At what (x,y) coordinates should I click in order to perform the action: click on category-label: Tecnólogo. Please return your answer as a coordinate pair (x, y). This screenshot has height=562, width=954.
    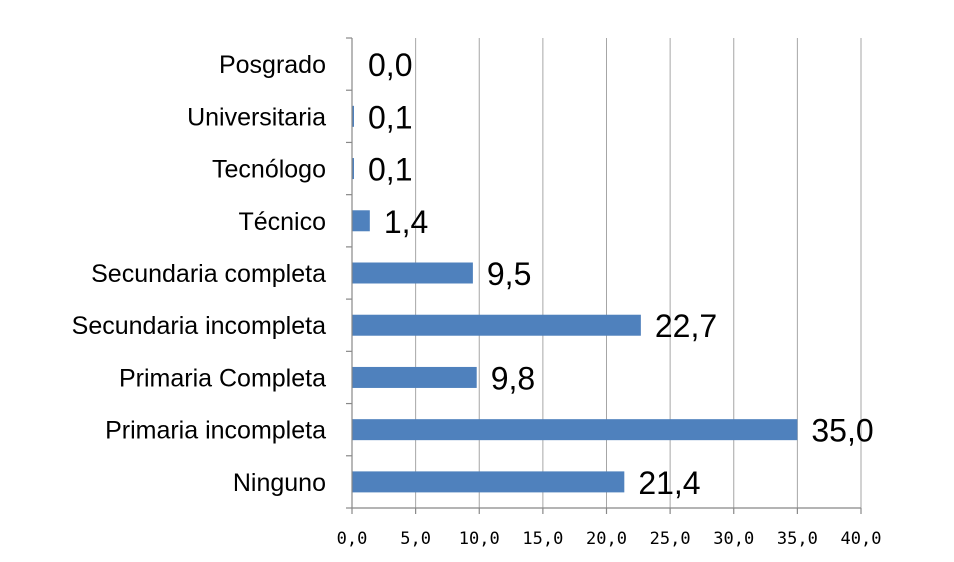
    Looking at the image, I should click on (269, 170).